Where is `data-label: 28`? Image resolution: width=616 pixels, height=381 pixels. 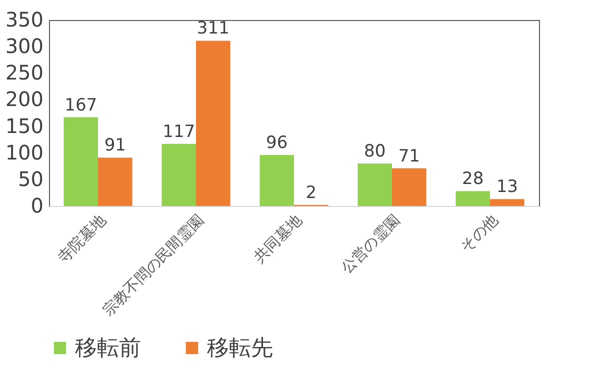
data-label: 28 is located at coordinates (473, 179).